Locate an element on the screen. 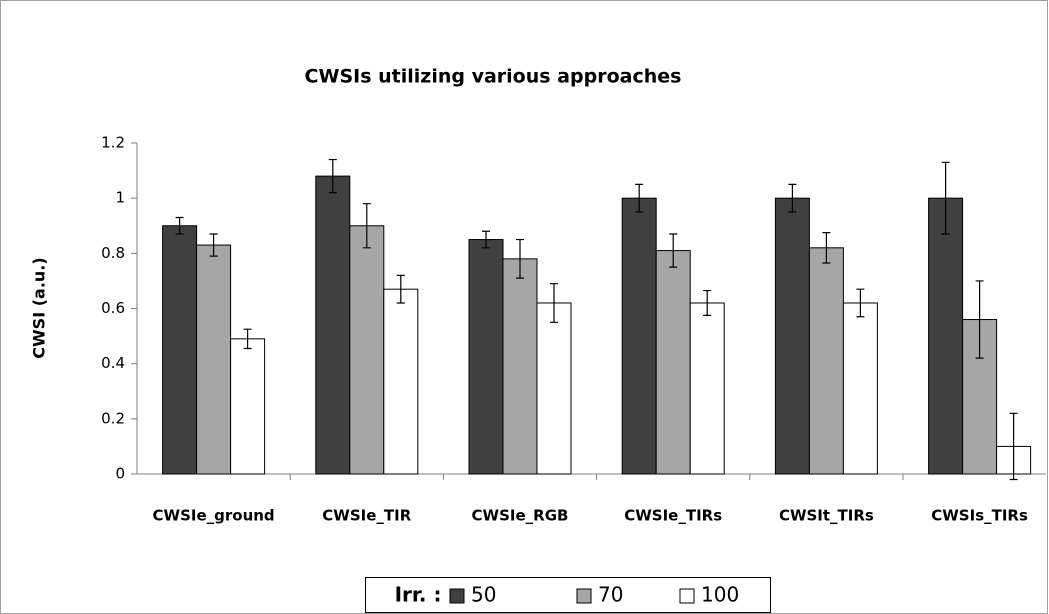 This screenshot has width=1049, height=614. y-tick-label: 0.8 is located at coordinates (113, 253).